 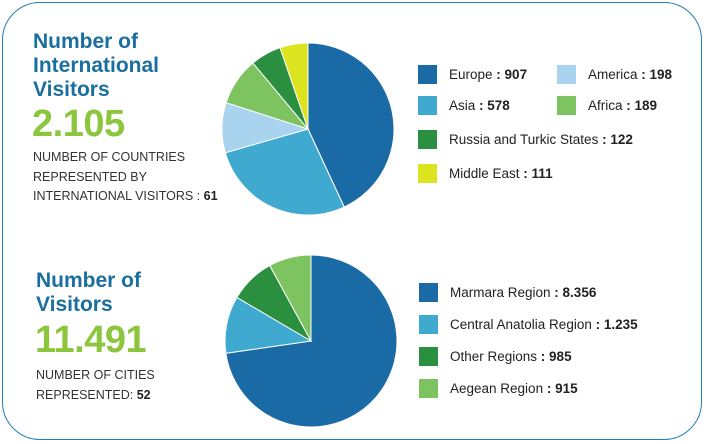 What do you see at coordinates (428, 292) in the screenshot?
I see `legend-swatch-marmara` at bounding box center [428, 292].